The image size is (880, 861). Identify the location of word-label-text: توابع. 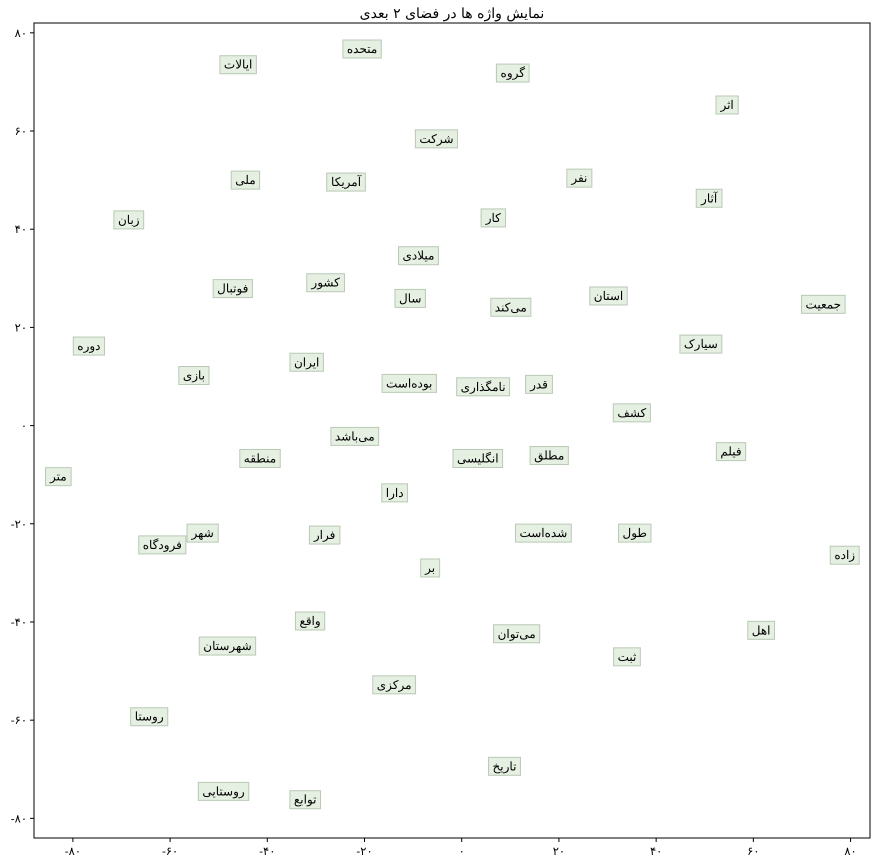
(305, 800).